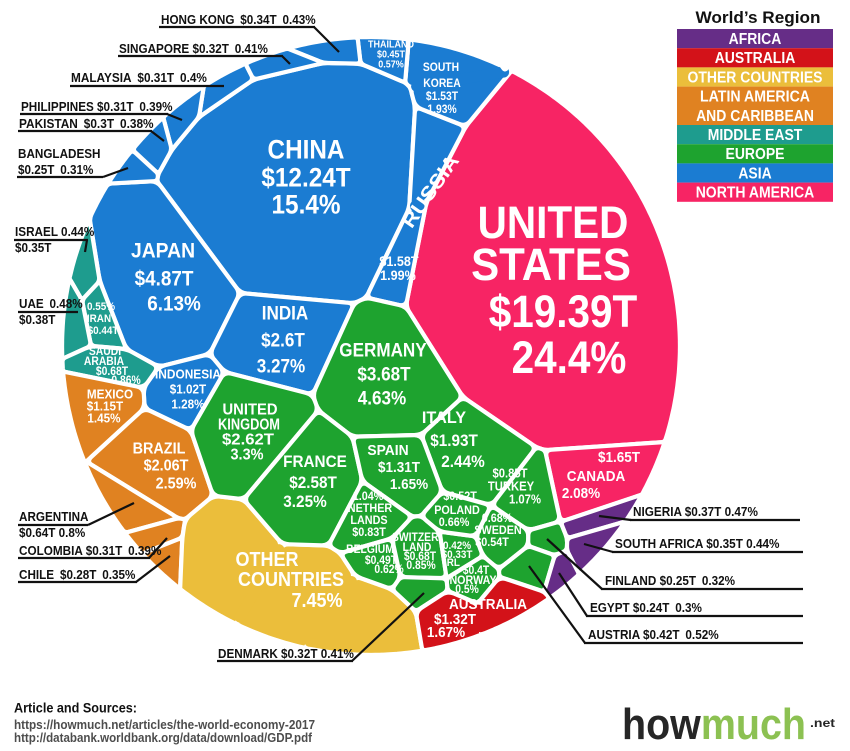  I want to click on svg-text: UAE 0.48%, so click(51, 303).